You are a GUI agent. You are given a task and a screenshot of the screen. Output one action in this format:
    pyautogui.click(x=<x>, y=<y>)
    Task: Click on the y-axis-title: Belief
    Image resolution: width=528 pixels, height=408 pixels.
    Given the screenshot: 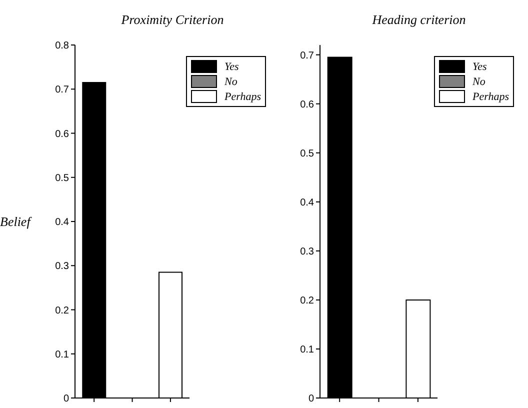 What is the action you would take?
    pyautogui.click(x=16, y=222)
    